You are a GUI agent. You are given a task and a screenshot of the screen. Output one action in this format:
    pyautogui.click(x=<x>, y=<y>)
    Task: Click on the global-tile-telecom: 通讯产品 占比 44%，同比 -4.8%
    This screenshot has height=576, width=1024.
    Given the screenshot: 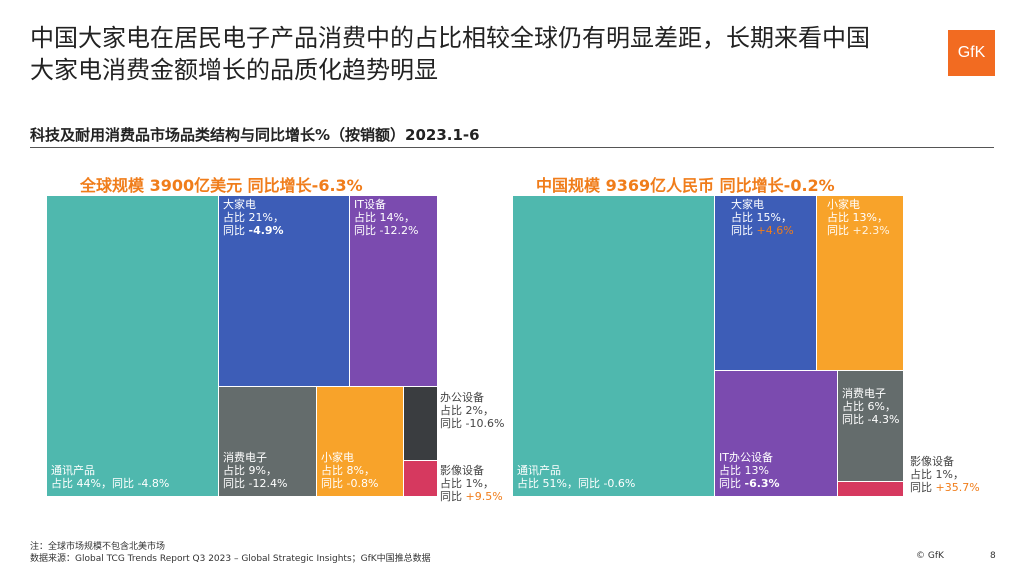 What is the action you would take?
    pyautogui.click(x=132, y=346)
    